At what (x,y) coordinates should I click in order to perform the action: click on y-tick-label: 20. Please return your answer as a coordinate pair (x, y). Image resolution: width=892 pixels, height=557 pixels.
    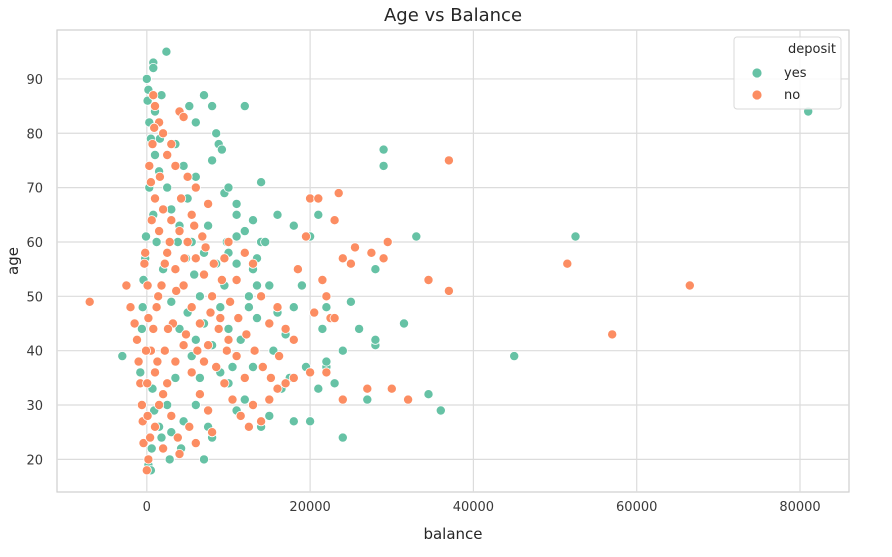
    Looking at the image, I should click on (34, 460).